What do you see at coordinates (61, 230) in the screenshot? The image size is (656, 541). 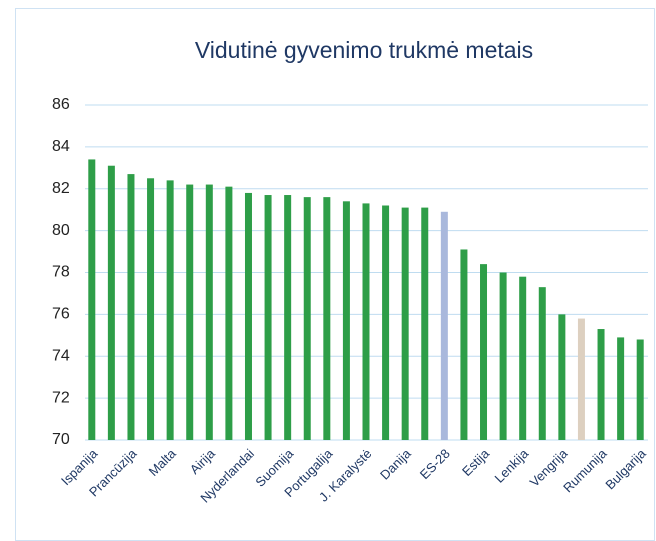 I see `y-tick-label: 80` at bounding box center [61, 230].